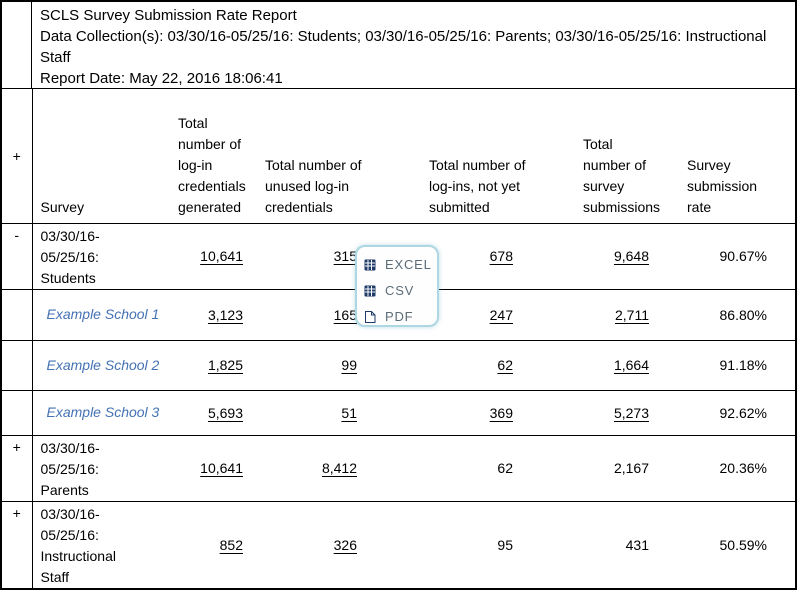 The image size is (797, 590). What do you see at coordinates (17, 255) in the screenshot?
I see `collapse-toggle-students: -` at bounding box center [17, 255].